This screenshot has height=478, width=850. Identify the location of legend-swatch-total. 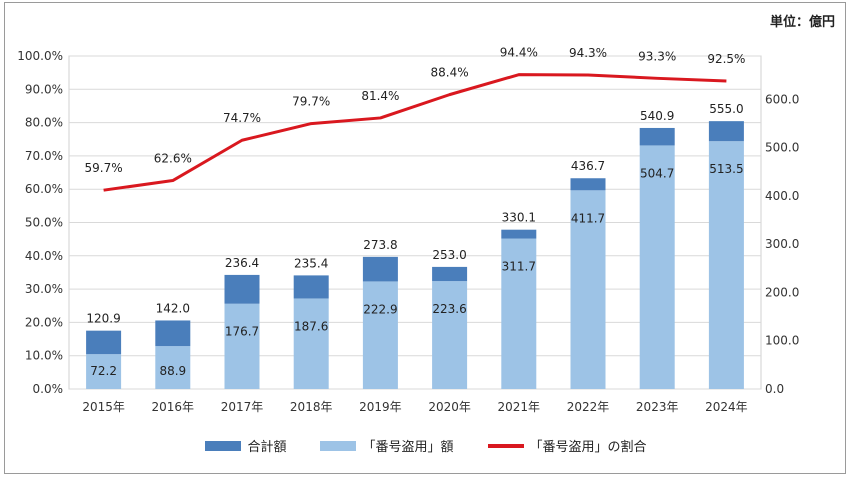
(223, 445).